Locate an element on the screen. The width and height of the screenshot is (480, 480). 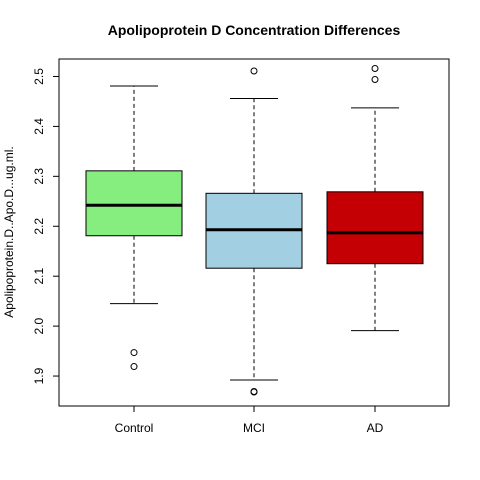
x-tick-label-control: Control is located at coordinates (134, 428).